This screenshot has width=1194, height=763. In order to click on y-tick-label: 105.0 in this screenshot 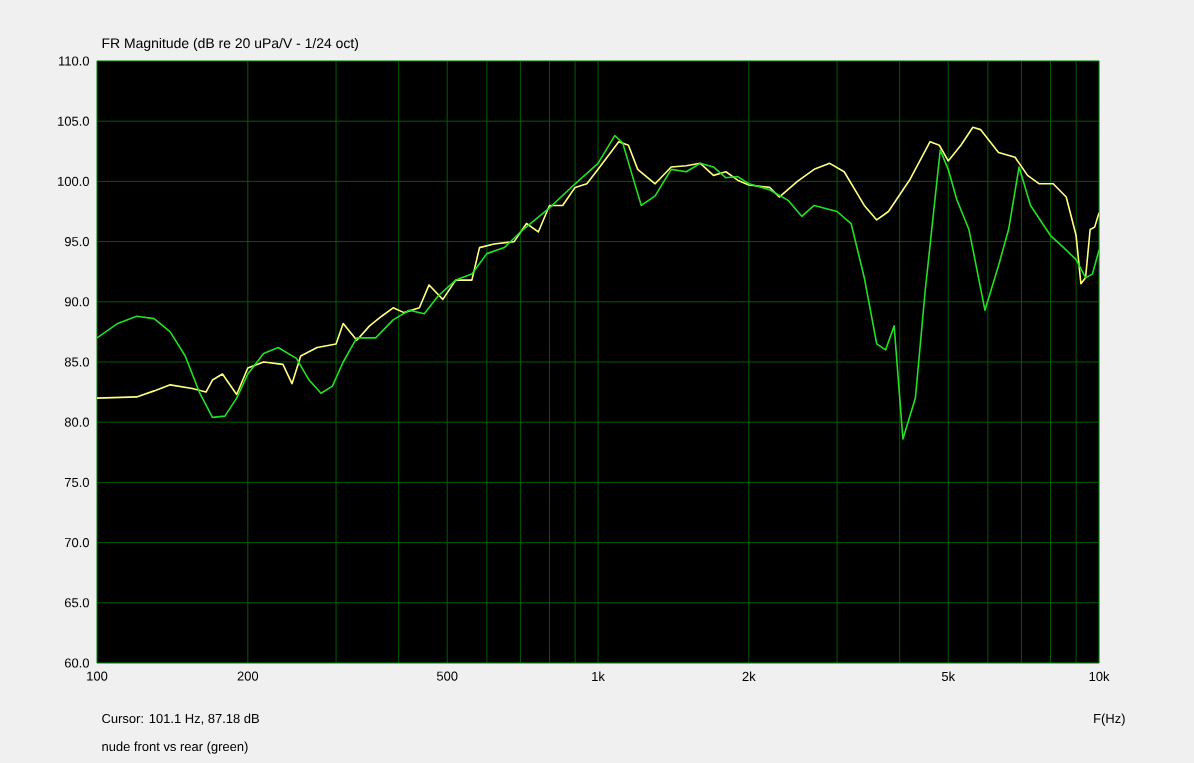, I will do `click(73, 121)`.